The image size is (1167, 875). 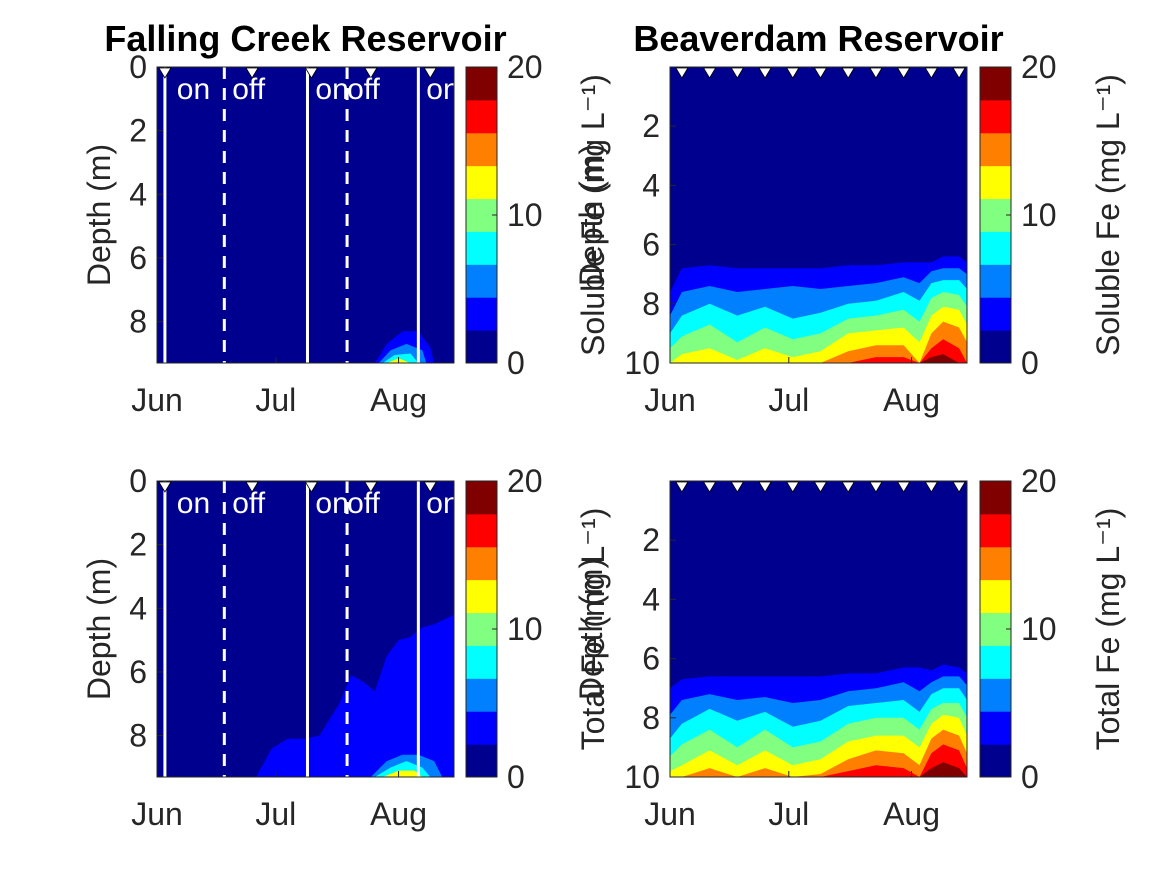 What do you see at coordinates (651, 245) in the screenshot?
I see `y-tick-label: 6` at bounding box center [651, 245].